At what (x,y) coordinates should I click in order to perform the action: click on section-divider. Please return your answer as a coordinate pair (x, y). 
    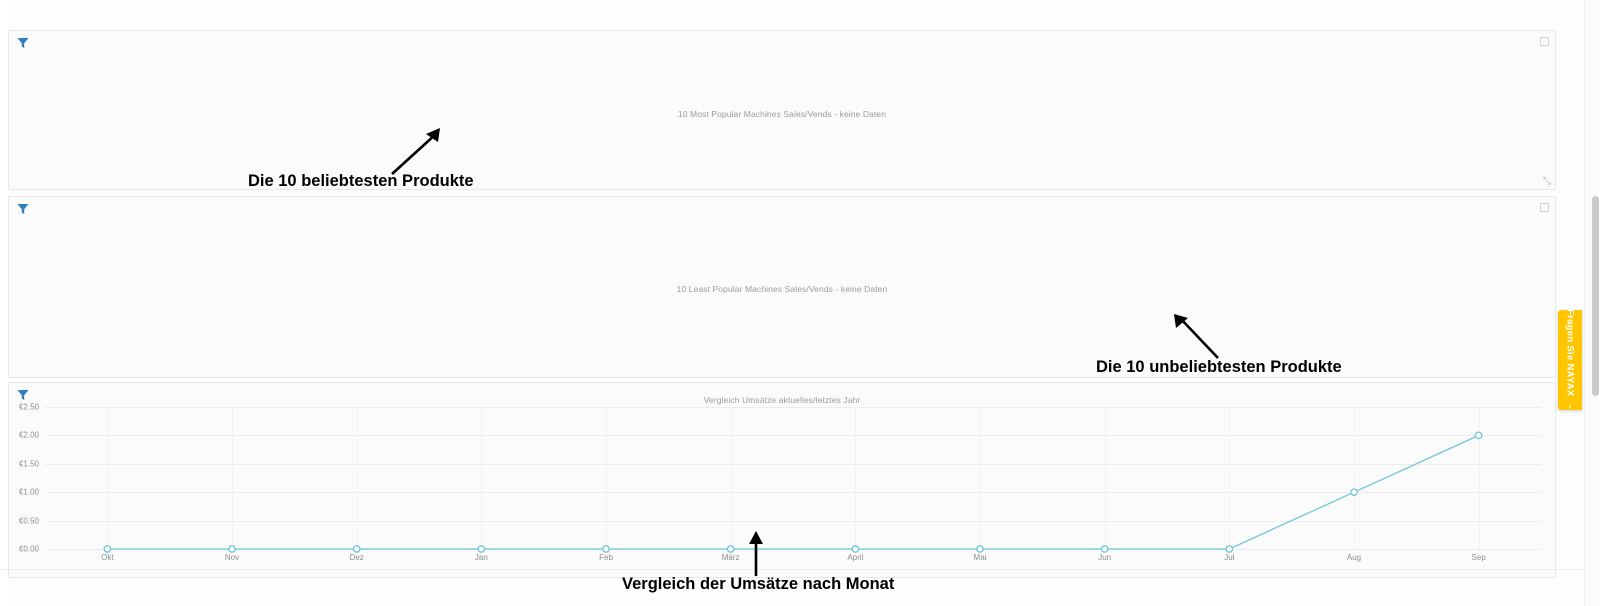
    Looking at the image, I should click on (792, 569).